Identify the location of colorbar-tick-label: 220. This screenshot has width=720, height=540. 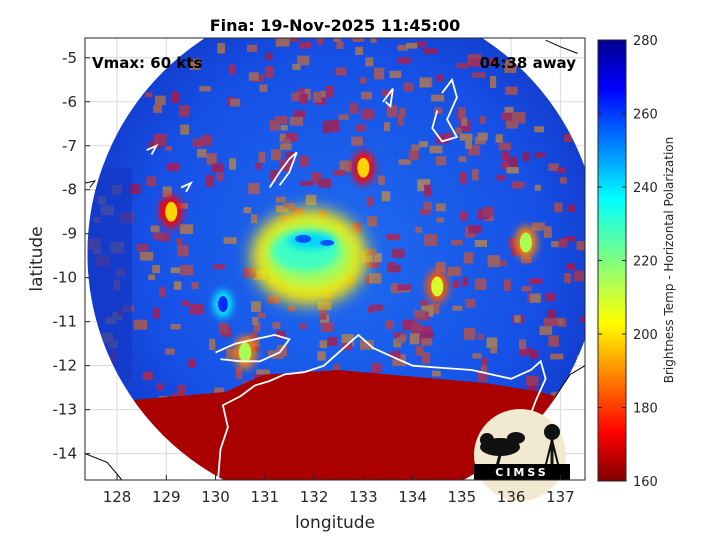
(645, 262).